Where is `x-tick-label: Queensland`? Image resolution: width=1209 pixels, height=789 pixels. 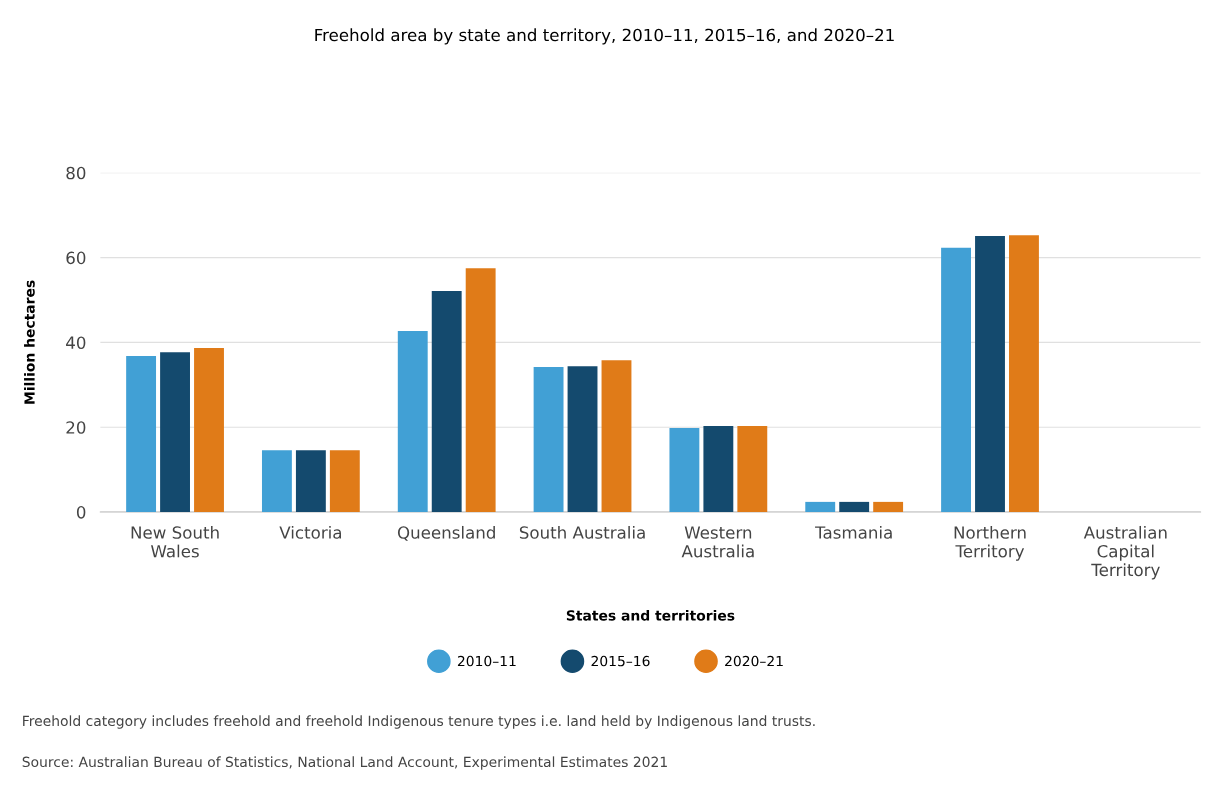
x-tick-label: Queensland is located at coordinates (446, 533).